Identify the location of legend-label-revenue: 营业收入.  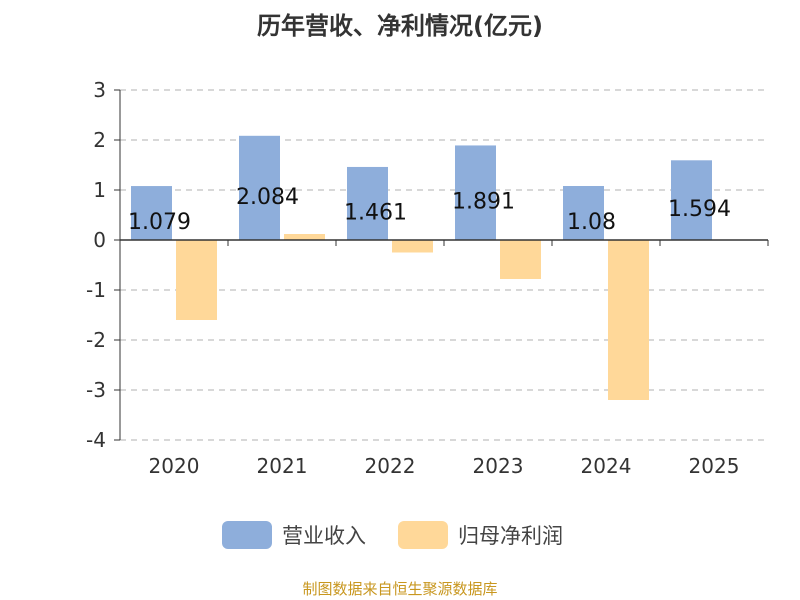
(324, 536).